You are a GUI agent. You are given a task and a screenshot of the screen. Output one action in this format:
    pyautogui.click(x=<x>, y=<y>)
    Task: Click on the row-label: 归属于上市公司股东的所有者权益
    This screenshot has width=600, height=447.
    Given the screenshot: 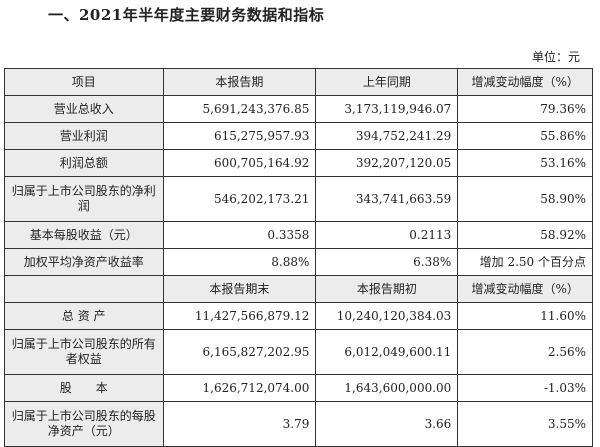 What is the action you would take?
    pyautogui.click(x=84, y=352)
    